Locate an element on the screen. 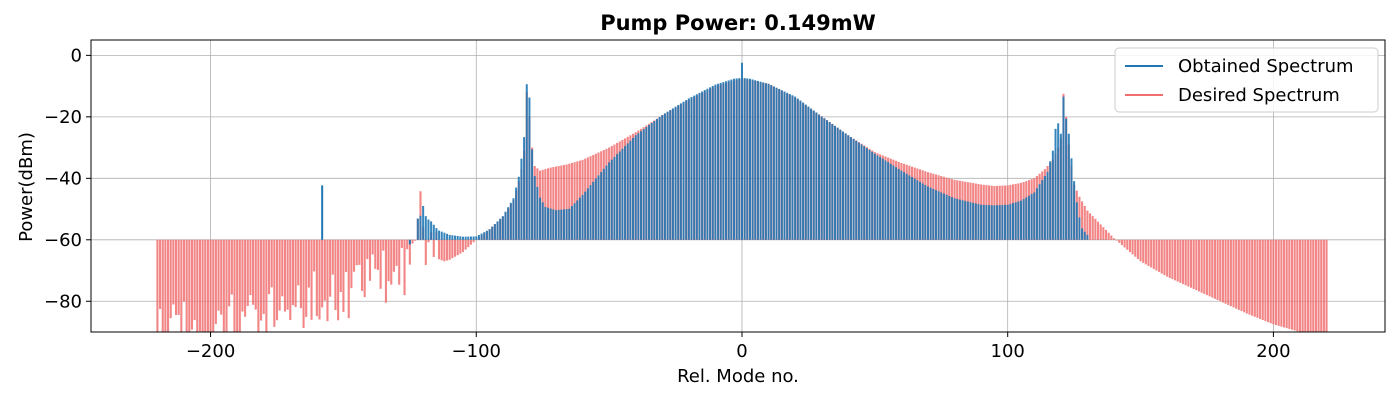 The image size is (1400, 400). x-tick-label: 100 is located at coordinates (1008, 351).